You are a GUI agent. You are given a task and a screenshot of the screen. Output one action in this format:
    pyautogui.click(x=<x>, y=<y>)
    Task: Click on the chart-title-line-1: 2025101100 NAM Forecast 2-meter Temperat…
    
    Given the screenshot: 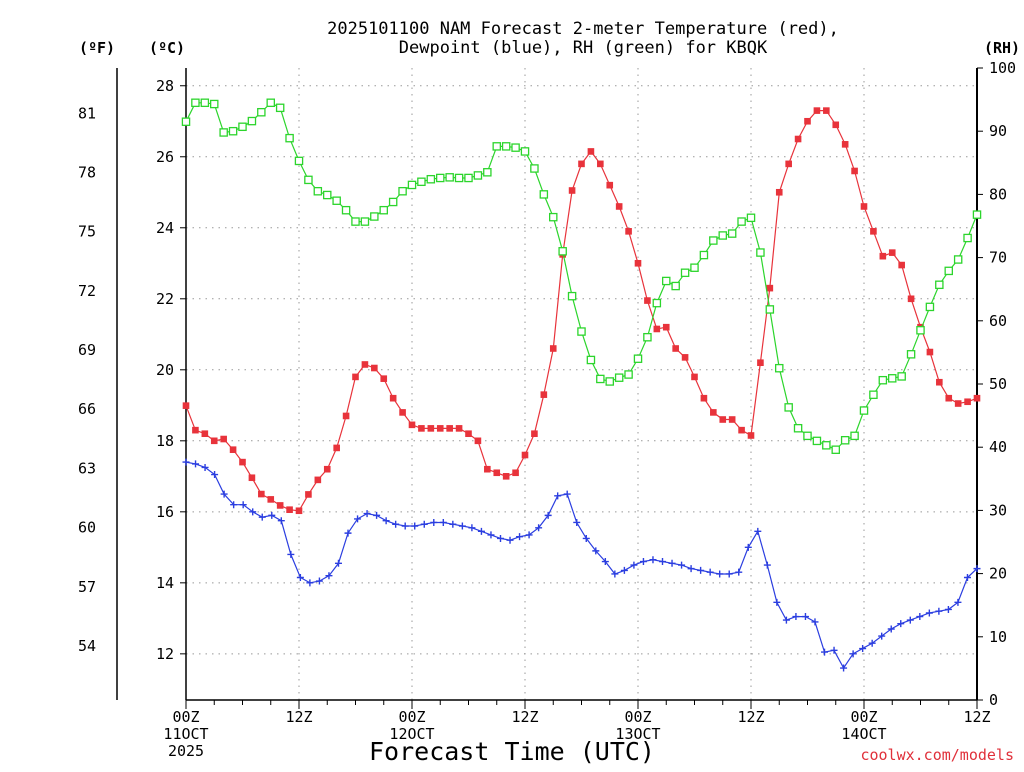 What is the action you would take?
    pyautogui.click(x=583, y=29)
    